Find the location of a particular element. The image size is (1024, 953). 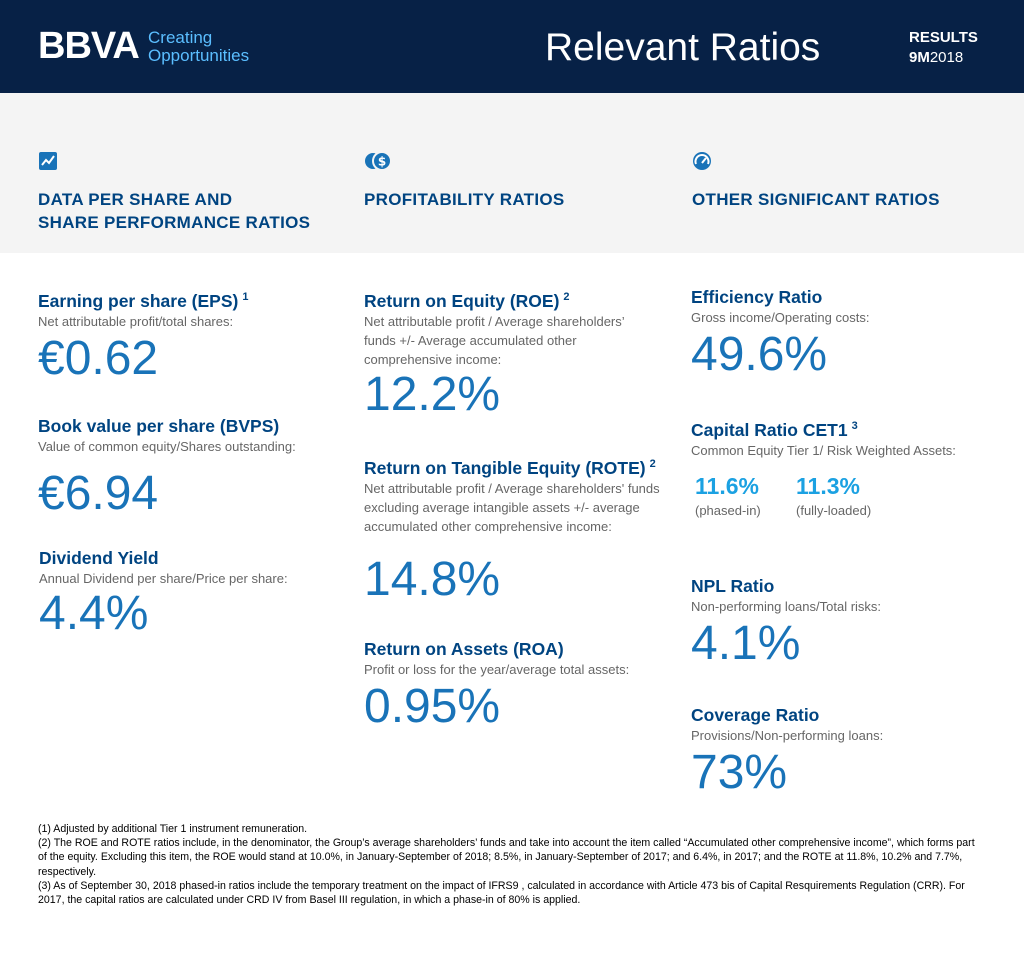

metric-value: €6.94 is located at coordinates (98, 493).